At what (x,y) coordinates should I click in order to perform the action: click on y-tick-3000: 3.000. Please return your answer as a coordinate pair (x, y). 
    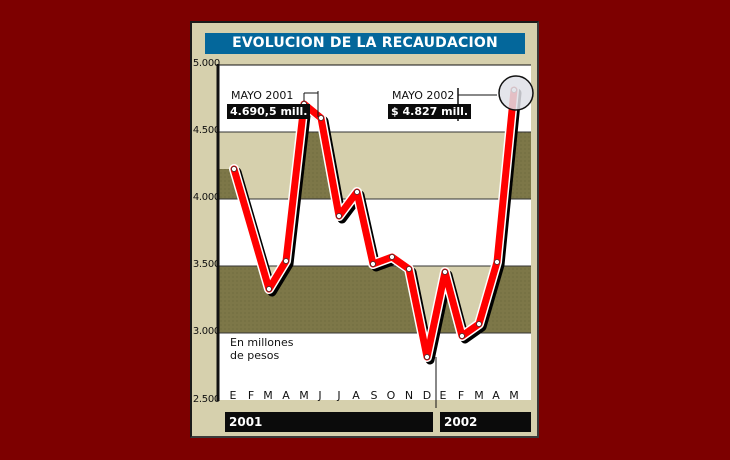
    Looking at the image, I should click on (206, 331).